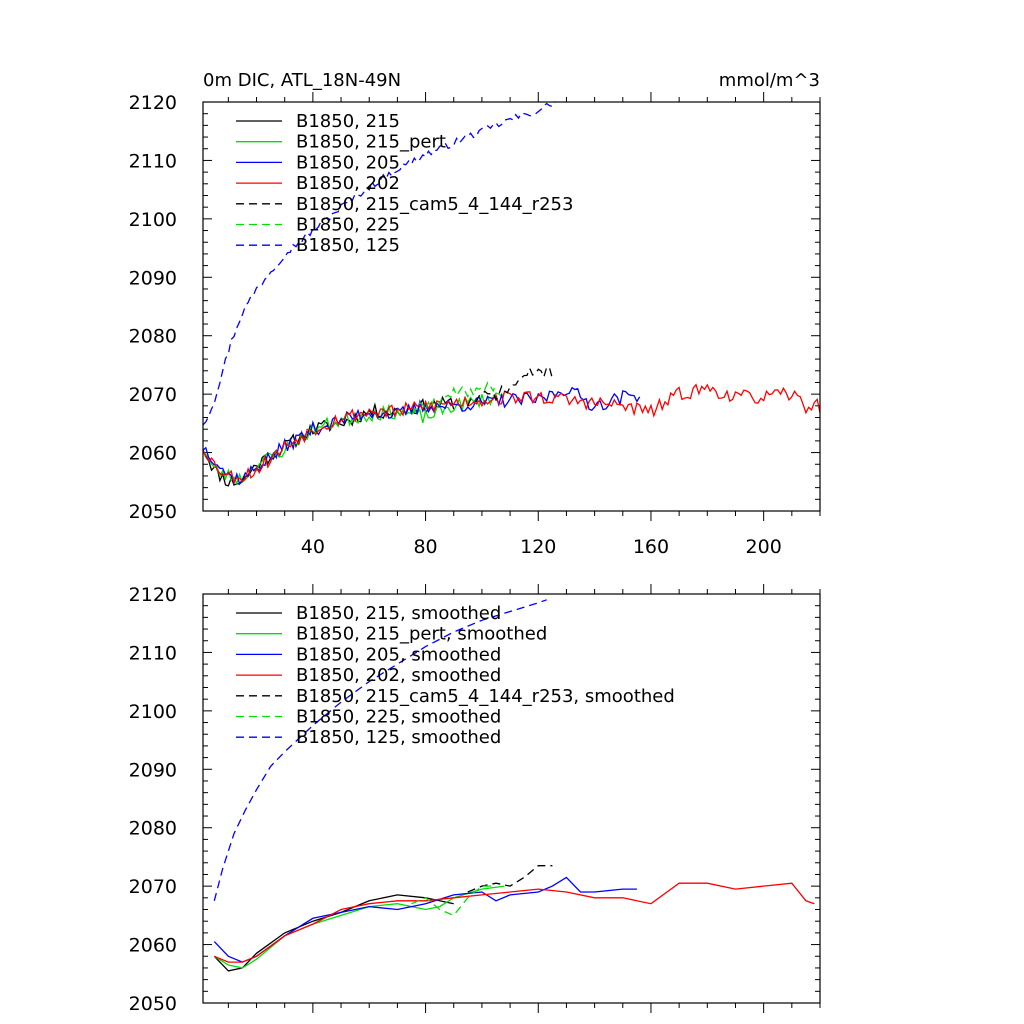 The height and width of the screenshot is (1024, 1024). I want to click on x-tick-label: 120, so click(538, 547).